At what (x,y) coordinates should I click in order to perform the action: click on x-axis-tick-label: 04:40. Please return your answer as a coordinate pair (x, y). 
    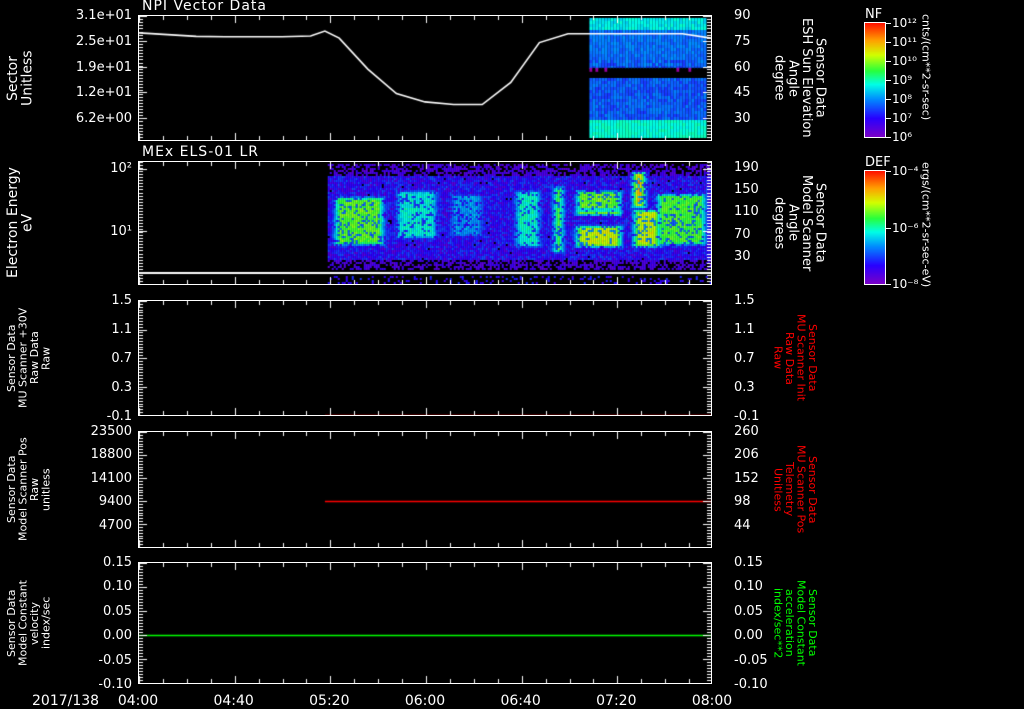
    Looking at the image, I should click on (233, 701).